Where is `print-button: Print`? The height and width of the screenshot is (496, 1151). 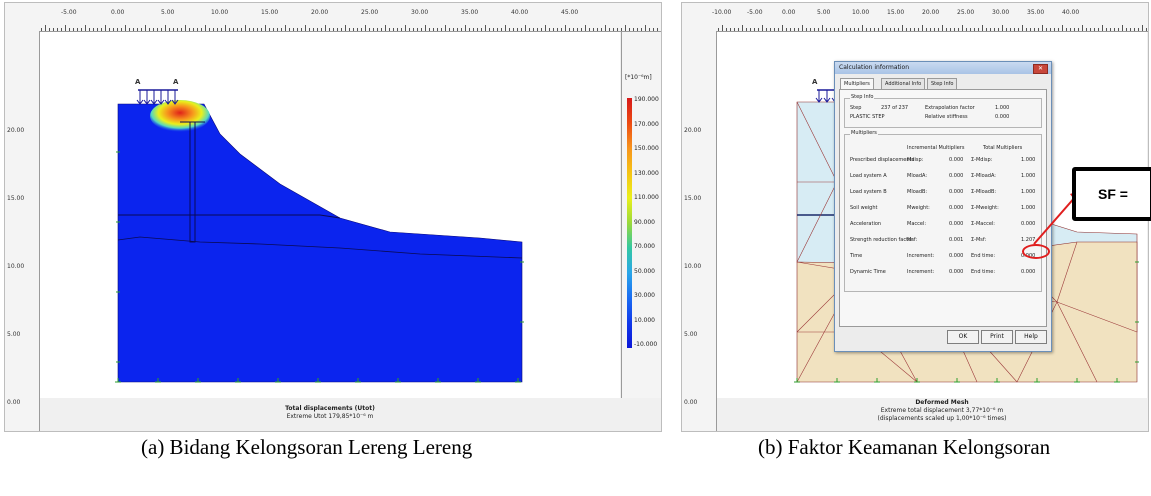 print-button: Print is located at coordinates (997, 337).